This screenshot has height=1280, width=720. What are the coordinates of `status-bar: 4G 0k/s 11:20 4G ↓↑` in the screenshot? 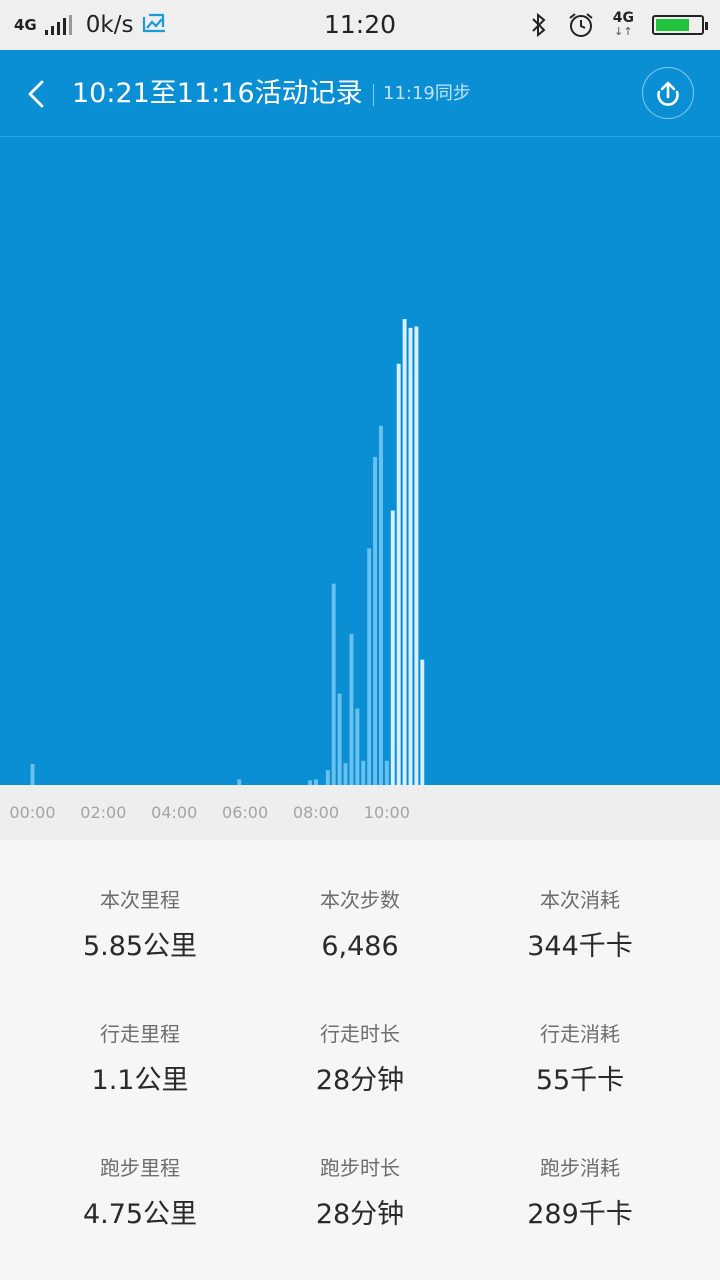 It's located at (360, 25).